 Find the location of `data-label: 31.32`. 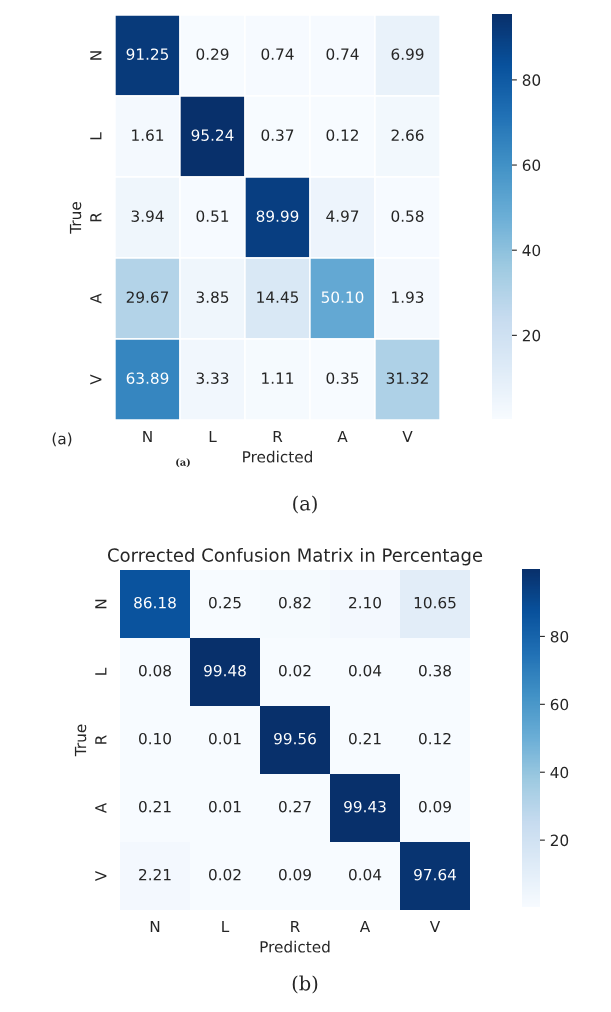

data-label: 31.32 is located at coordinates (407, 378).